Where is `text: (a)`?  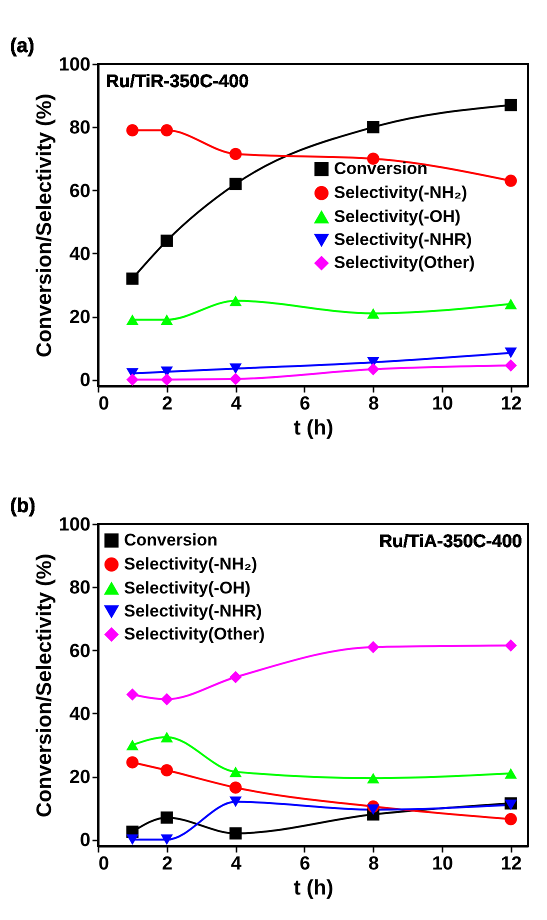
text: (a) is located at coordinates (22, 46).